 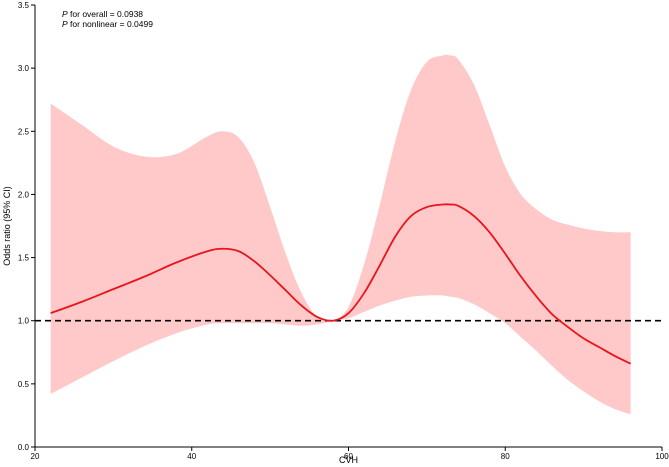 I want to click on p-overall-text: for overall = 0.0938, so click(x=106, y=14).